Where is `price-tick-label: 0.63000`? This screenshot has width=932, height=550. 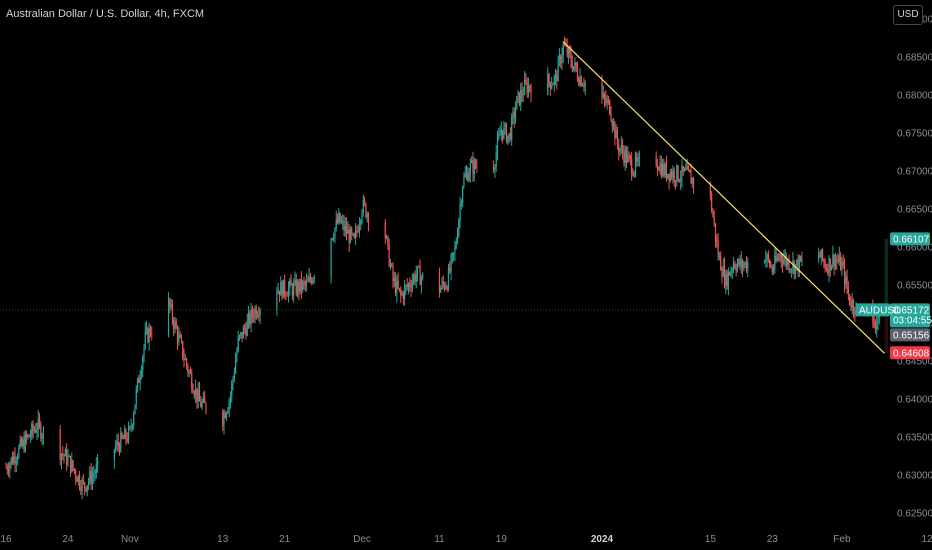 price-tick-label: 0.63000 is located at coordinates (914, 476).